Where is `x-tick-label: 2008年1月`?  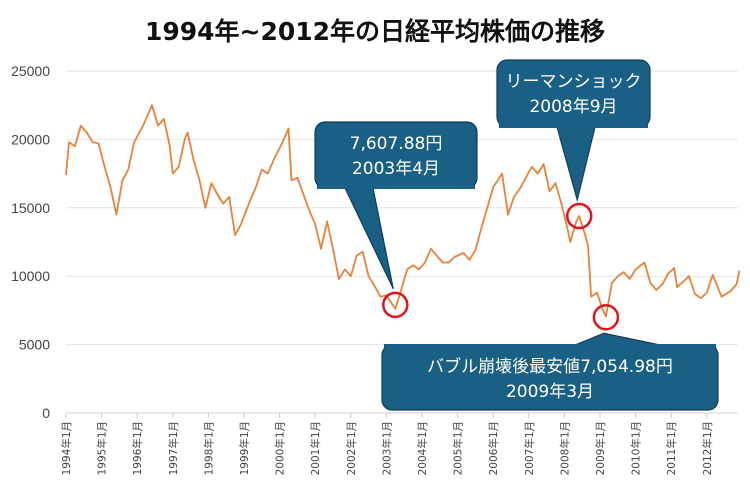 x-tick-label: 2008年1月 is located at coordinates (564, 448).